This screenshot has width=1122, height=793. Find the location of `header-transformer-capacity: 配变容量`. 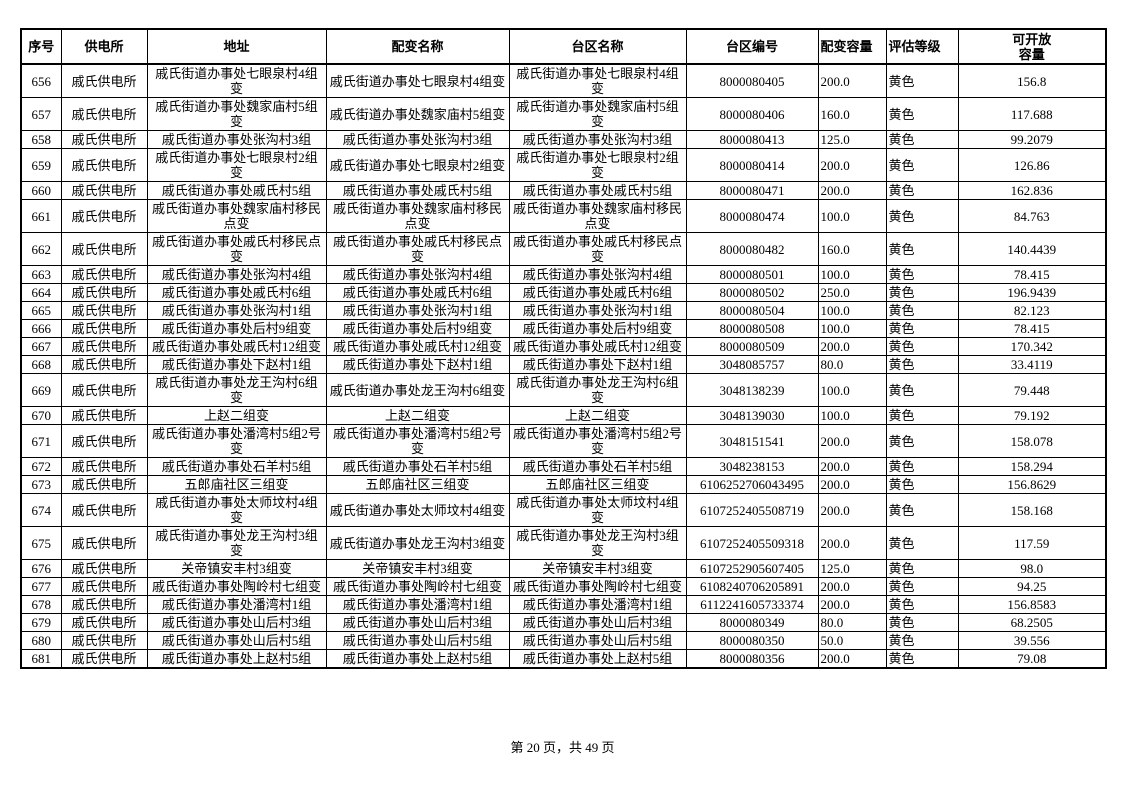

header-transformer-capacity: 配变容量 is located at coordinates (852, 46).